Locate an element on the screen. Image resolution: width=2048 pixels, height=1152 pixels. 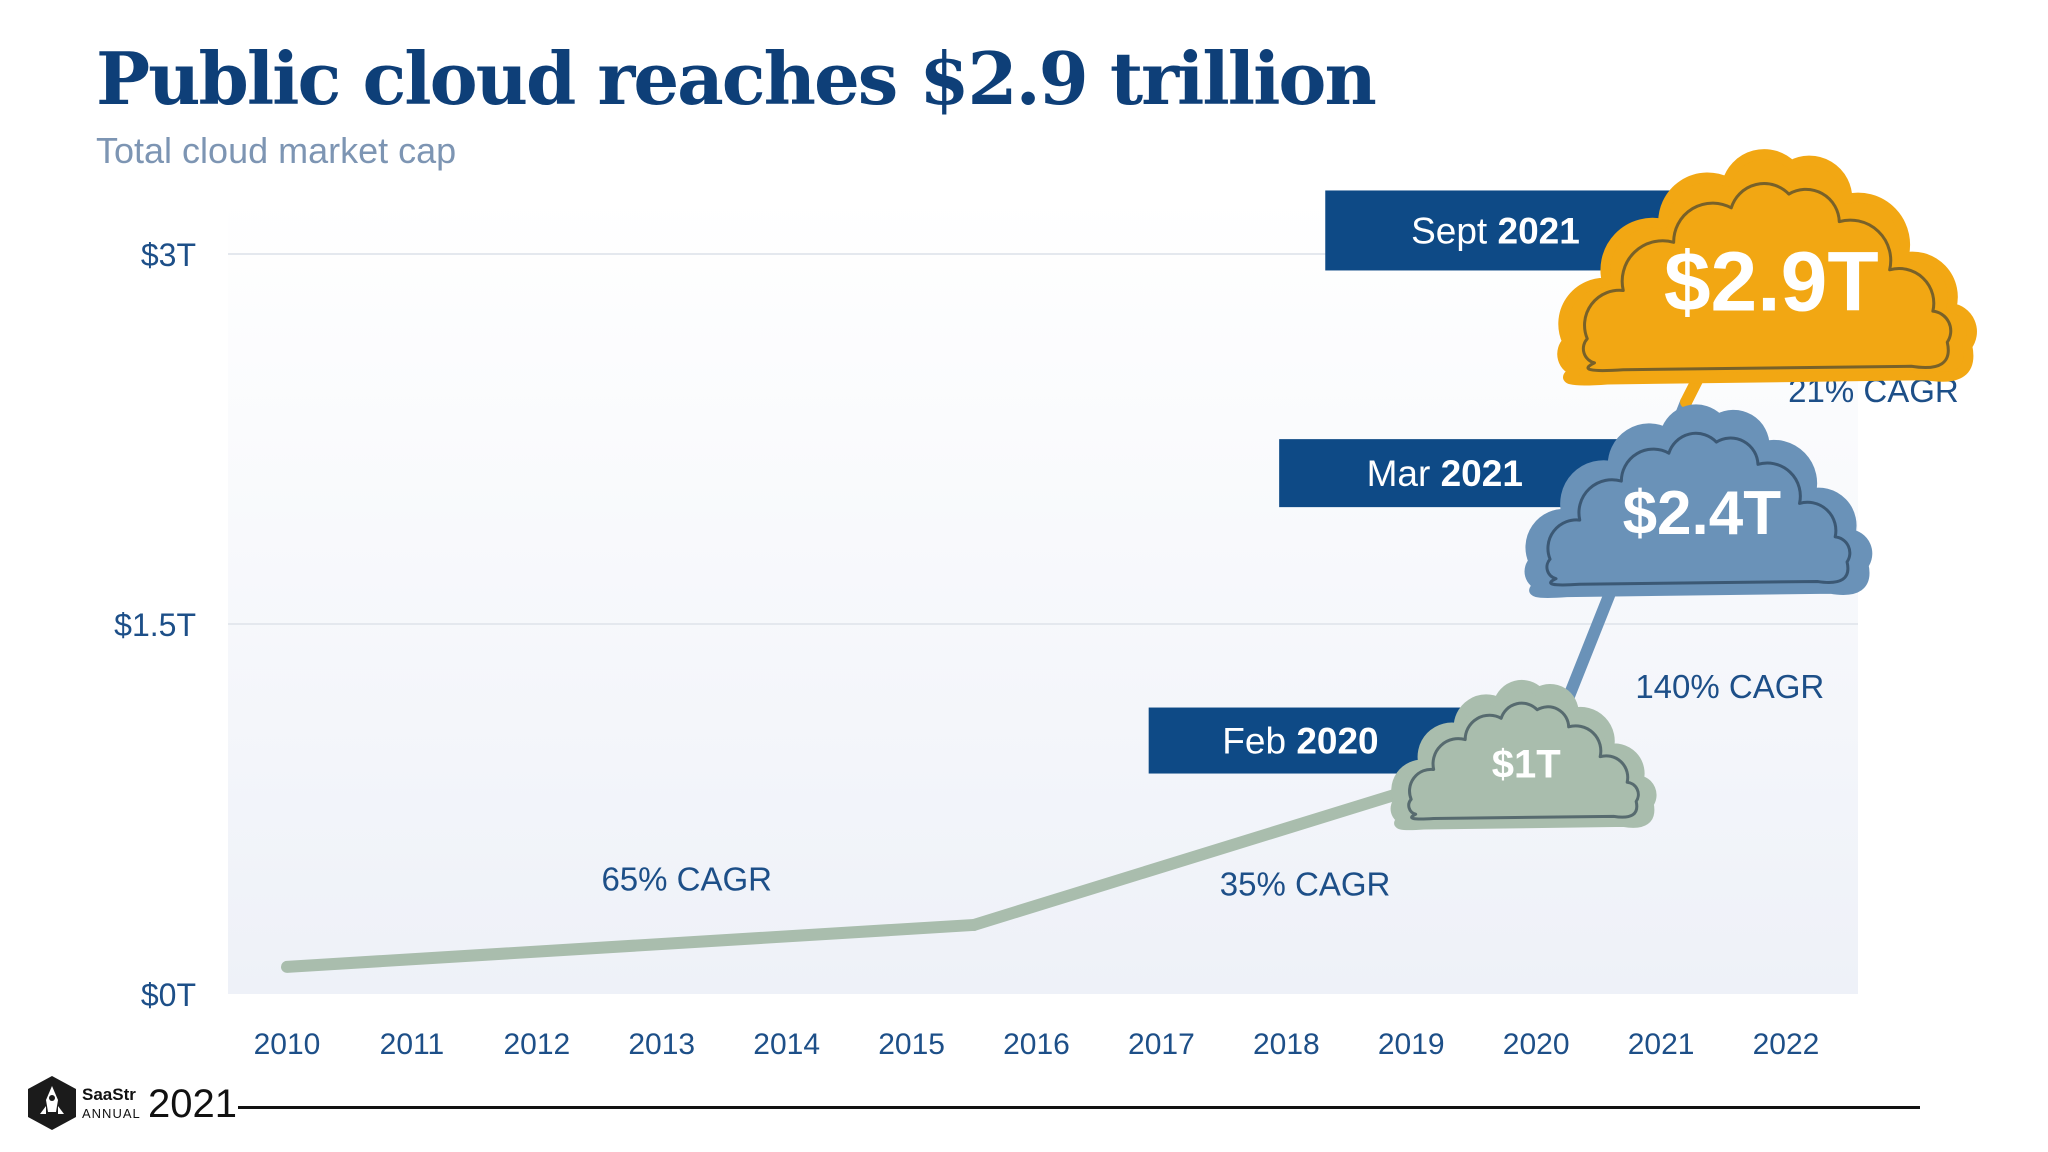
footer-year: 2021 is located at coordinates (192, 1104).